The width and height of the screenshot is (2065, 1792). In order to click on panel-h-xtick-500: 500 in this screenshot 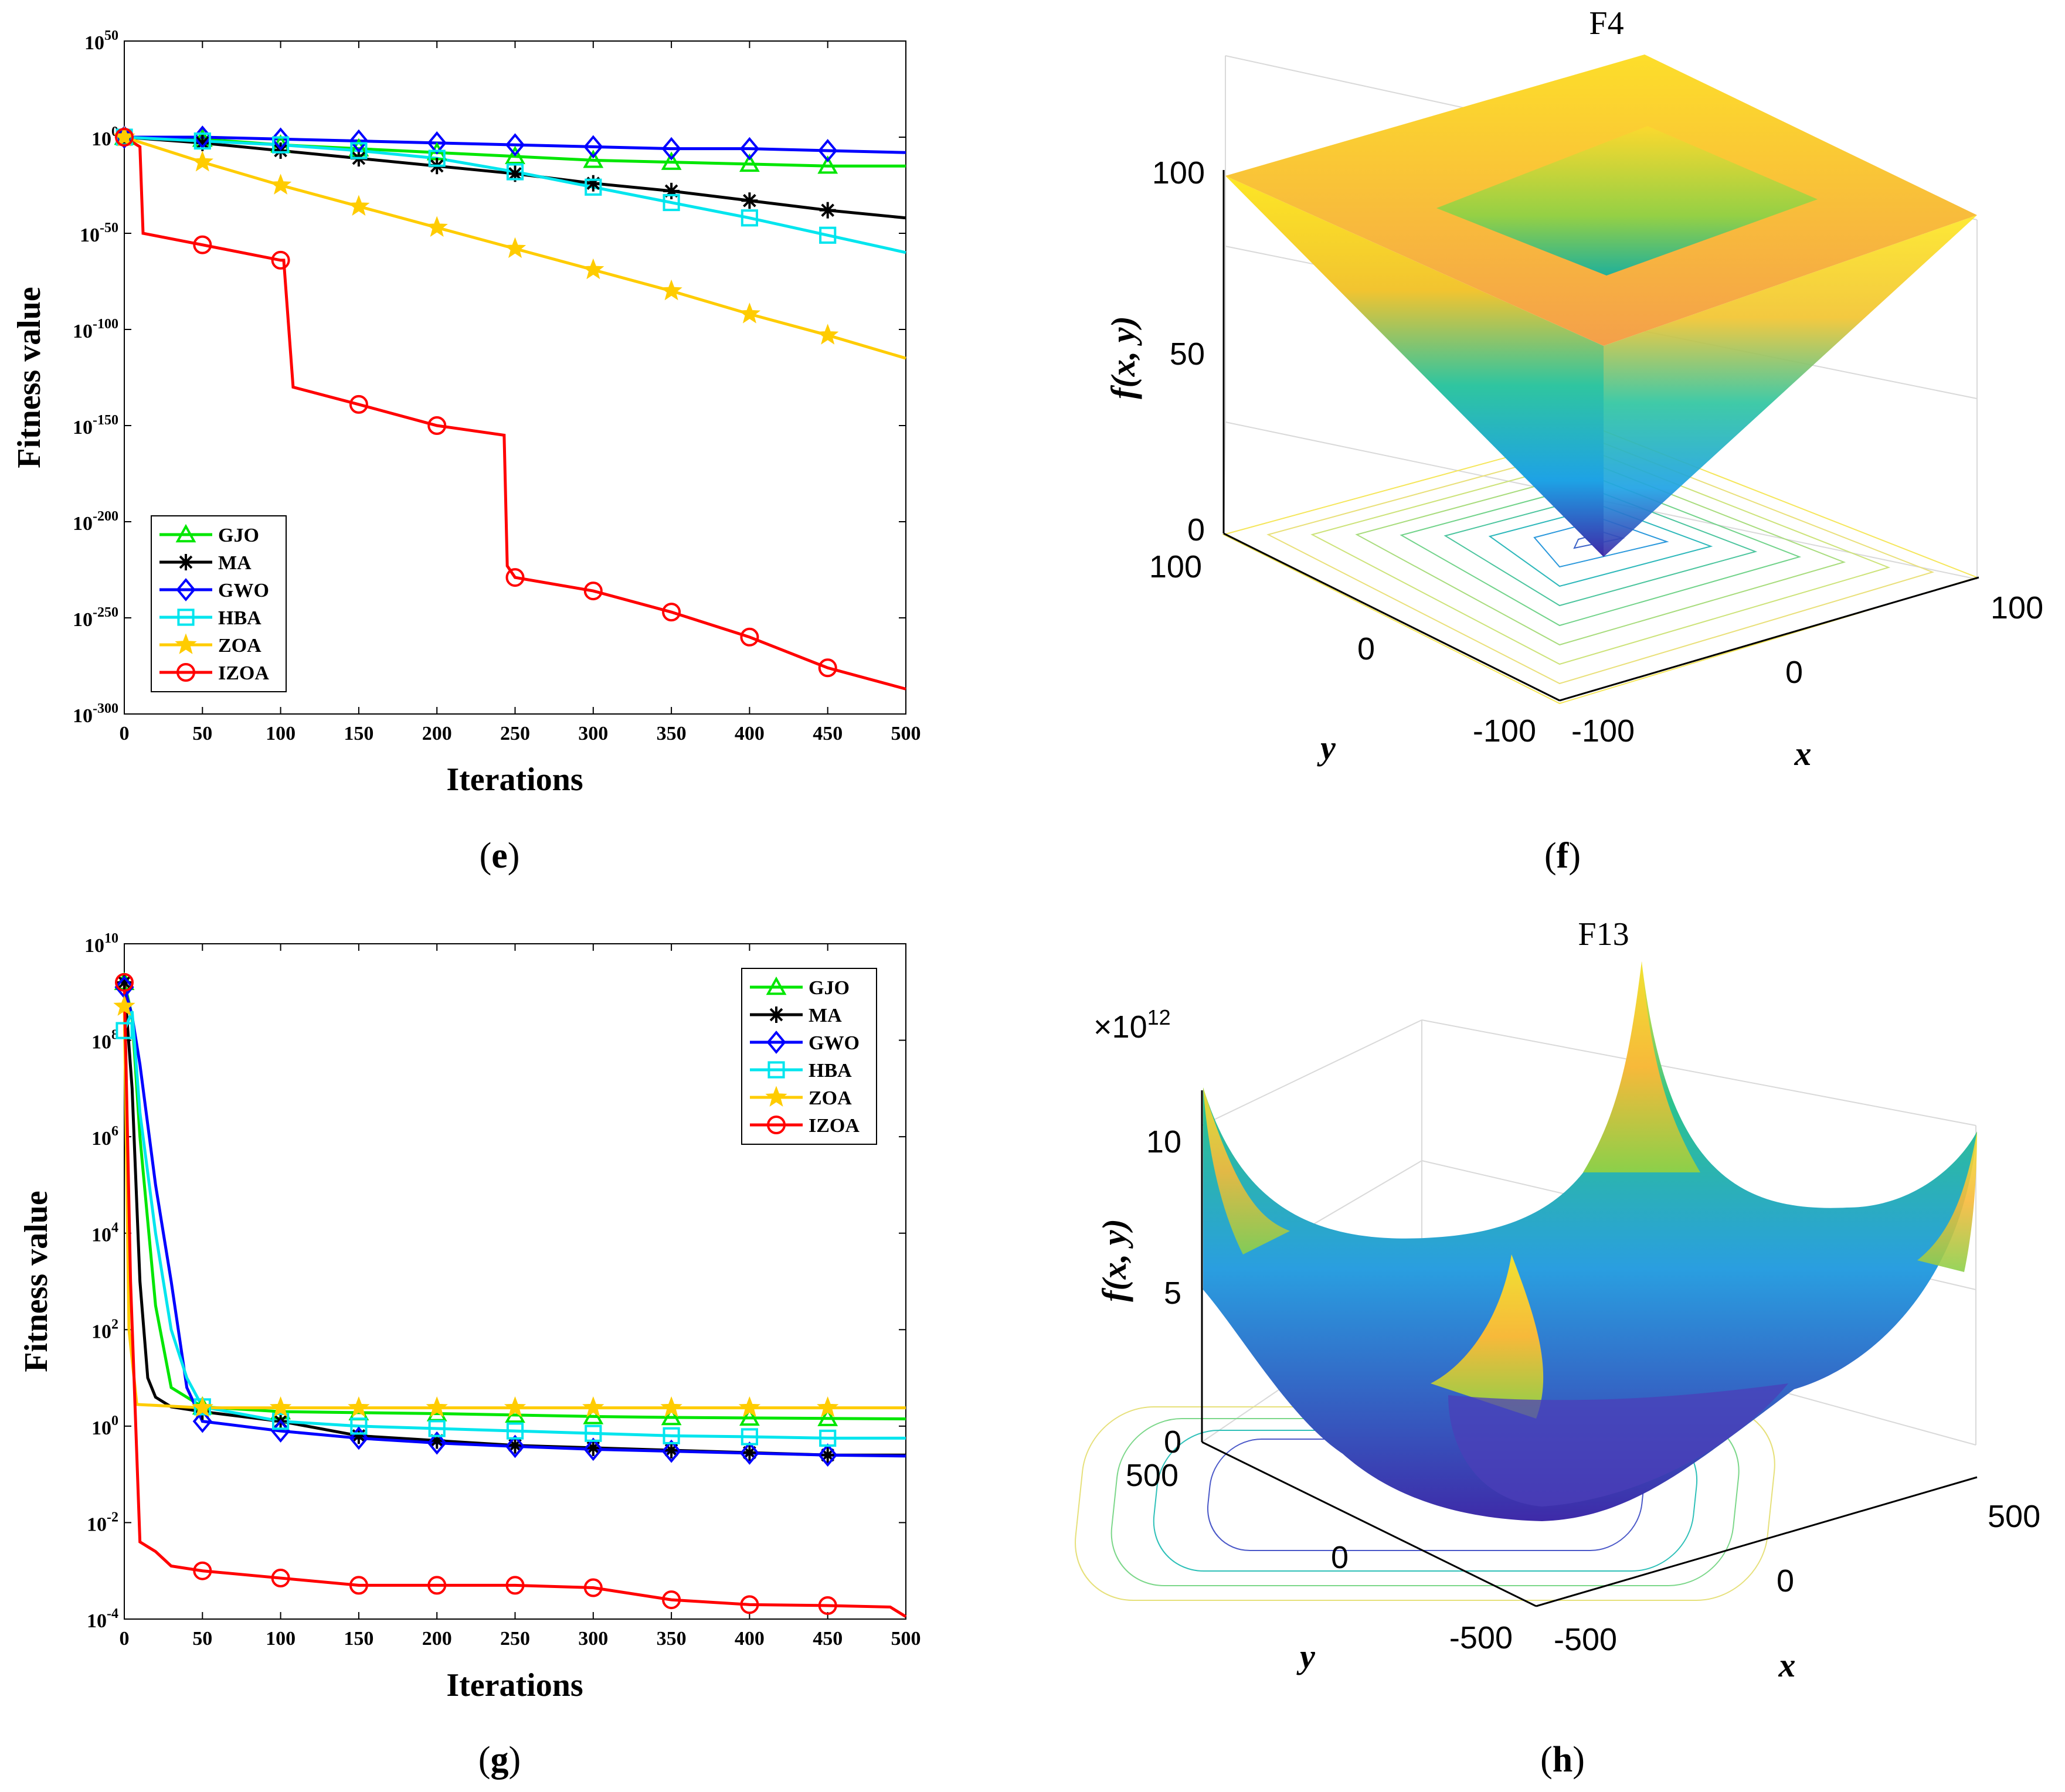, I will do `click(2014, 1517)`.